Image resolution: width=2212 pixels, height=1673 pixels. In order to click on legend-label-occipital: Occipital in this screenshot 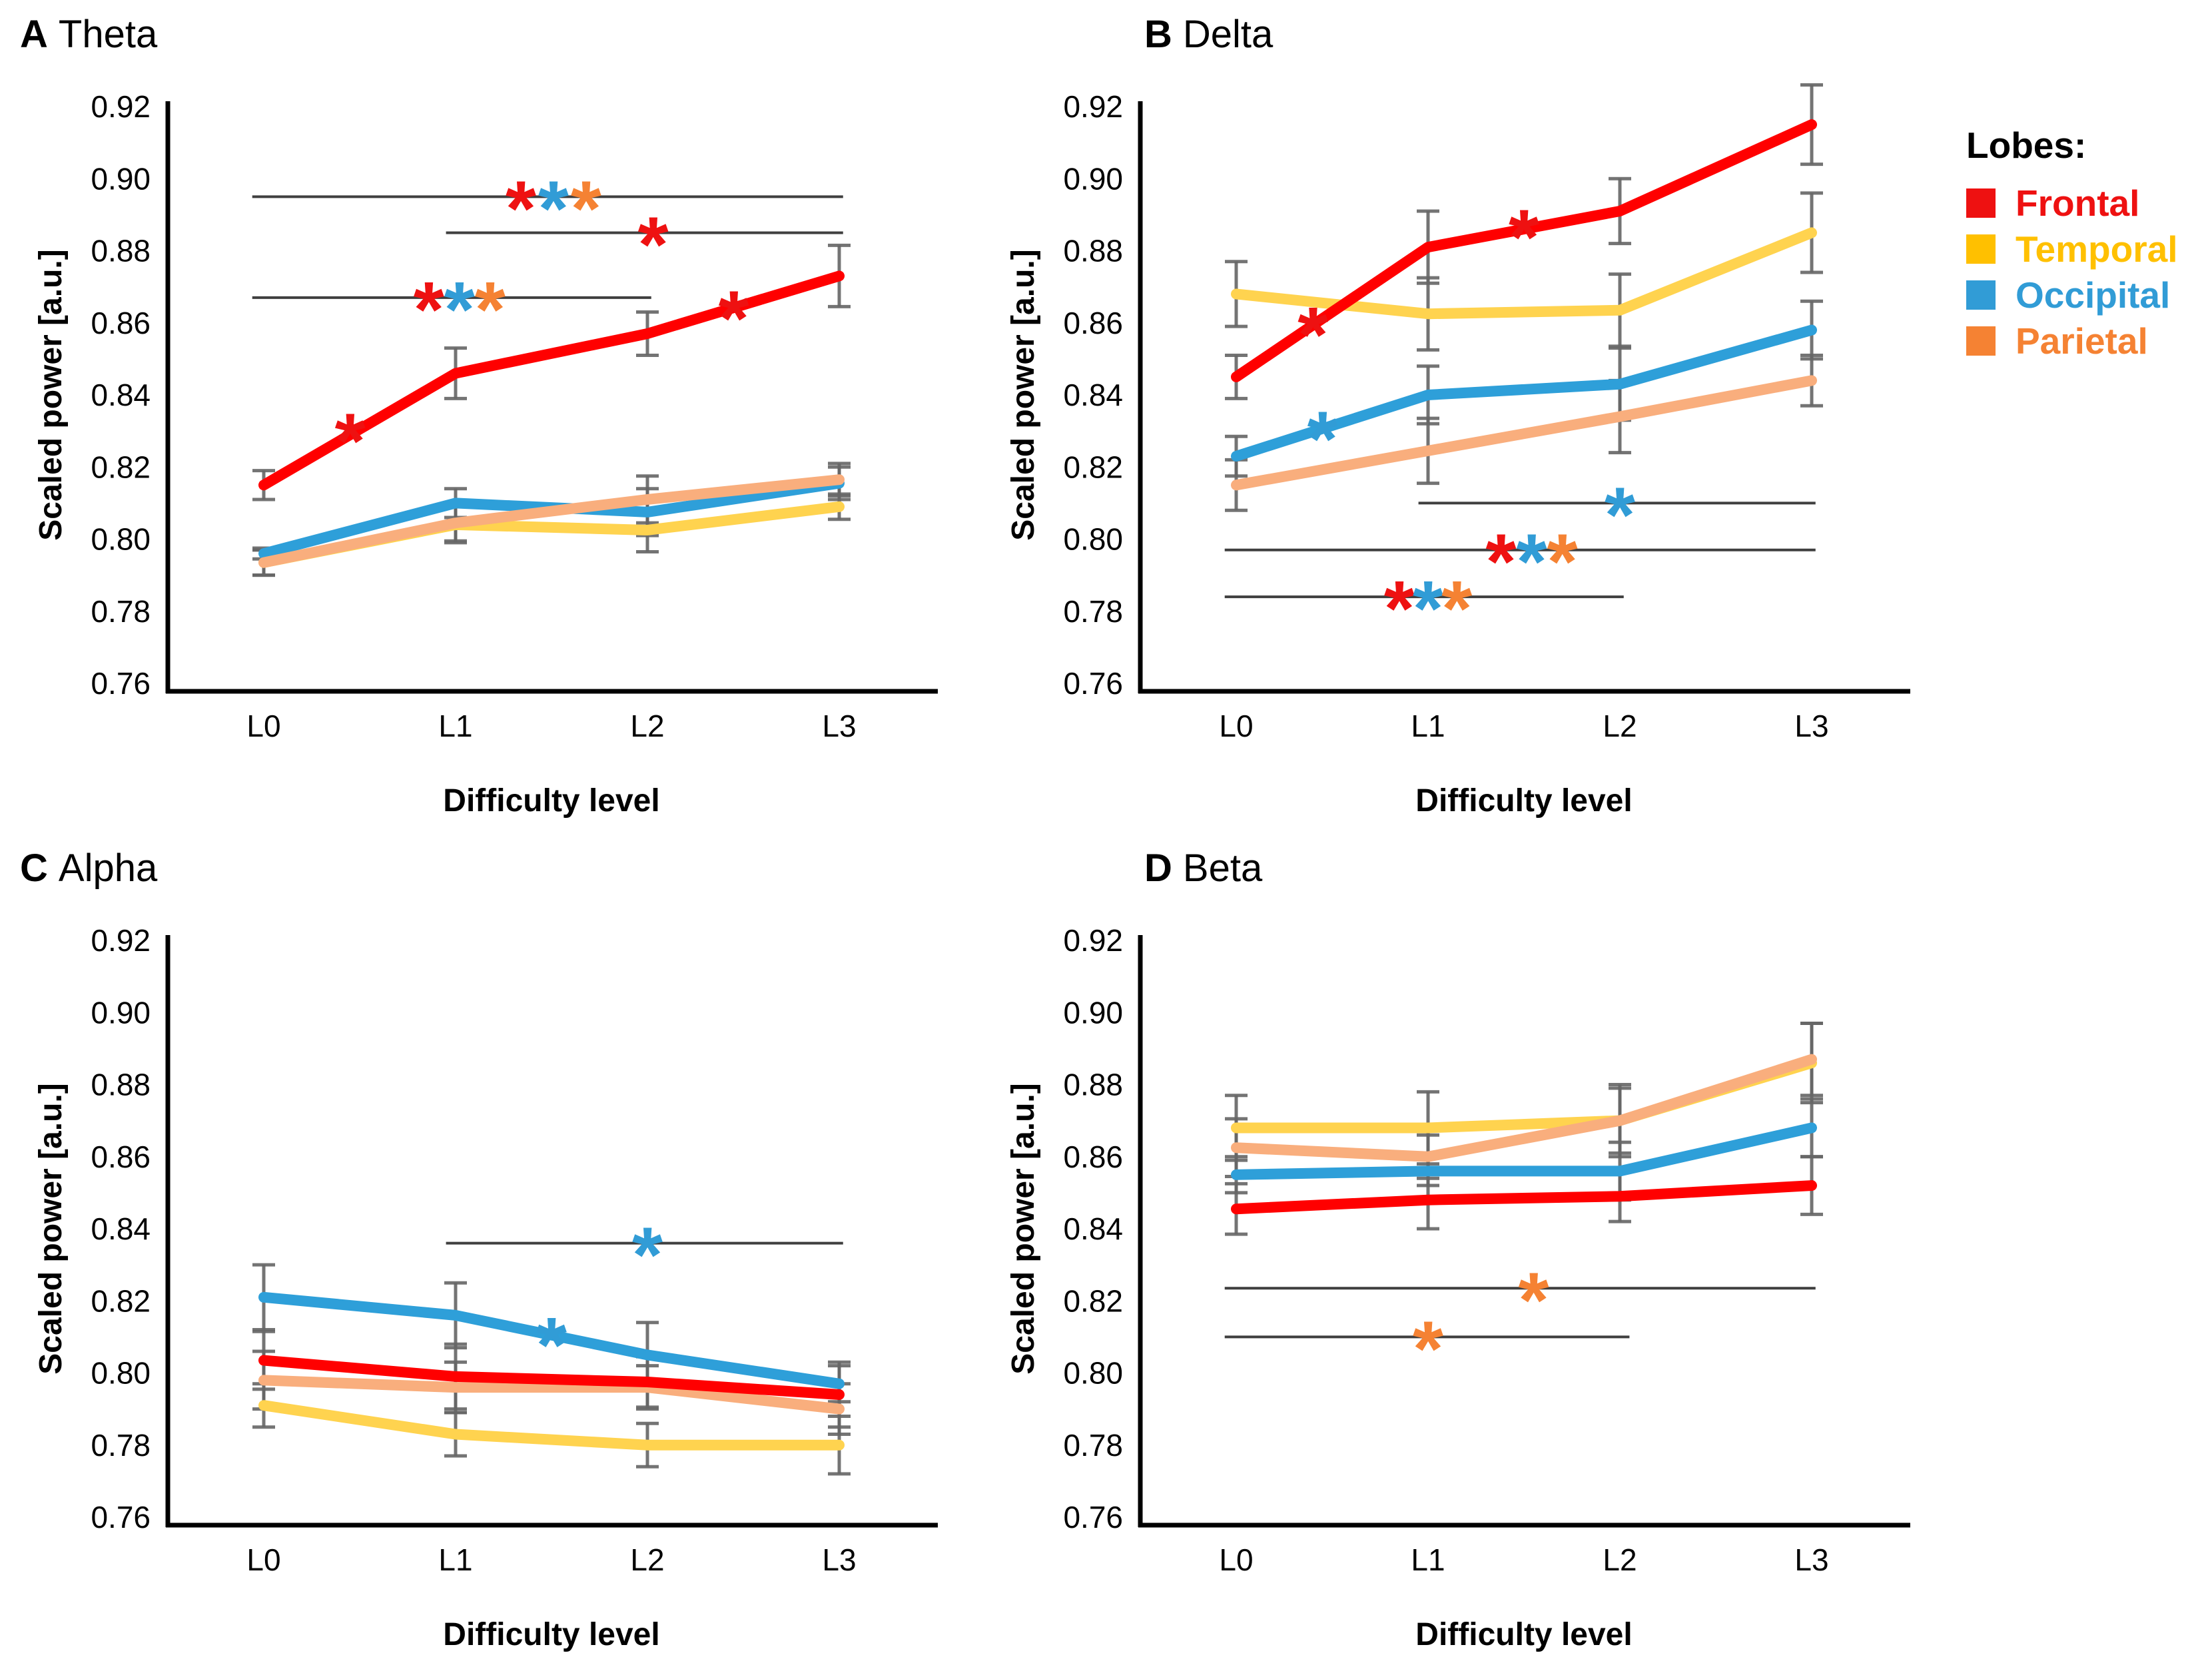, I will do `click(2093, 295)`.